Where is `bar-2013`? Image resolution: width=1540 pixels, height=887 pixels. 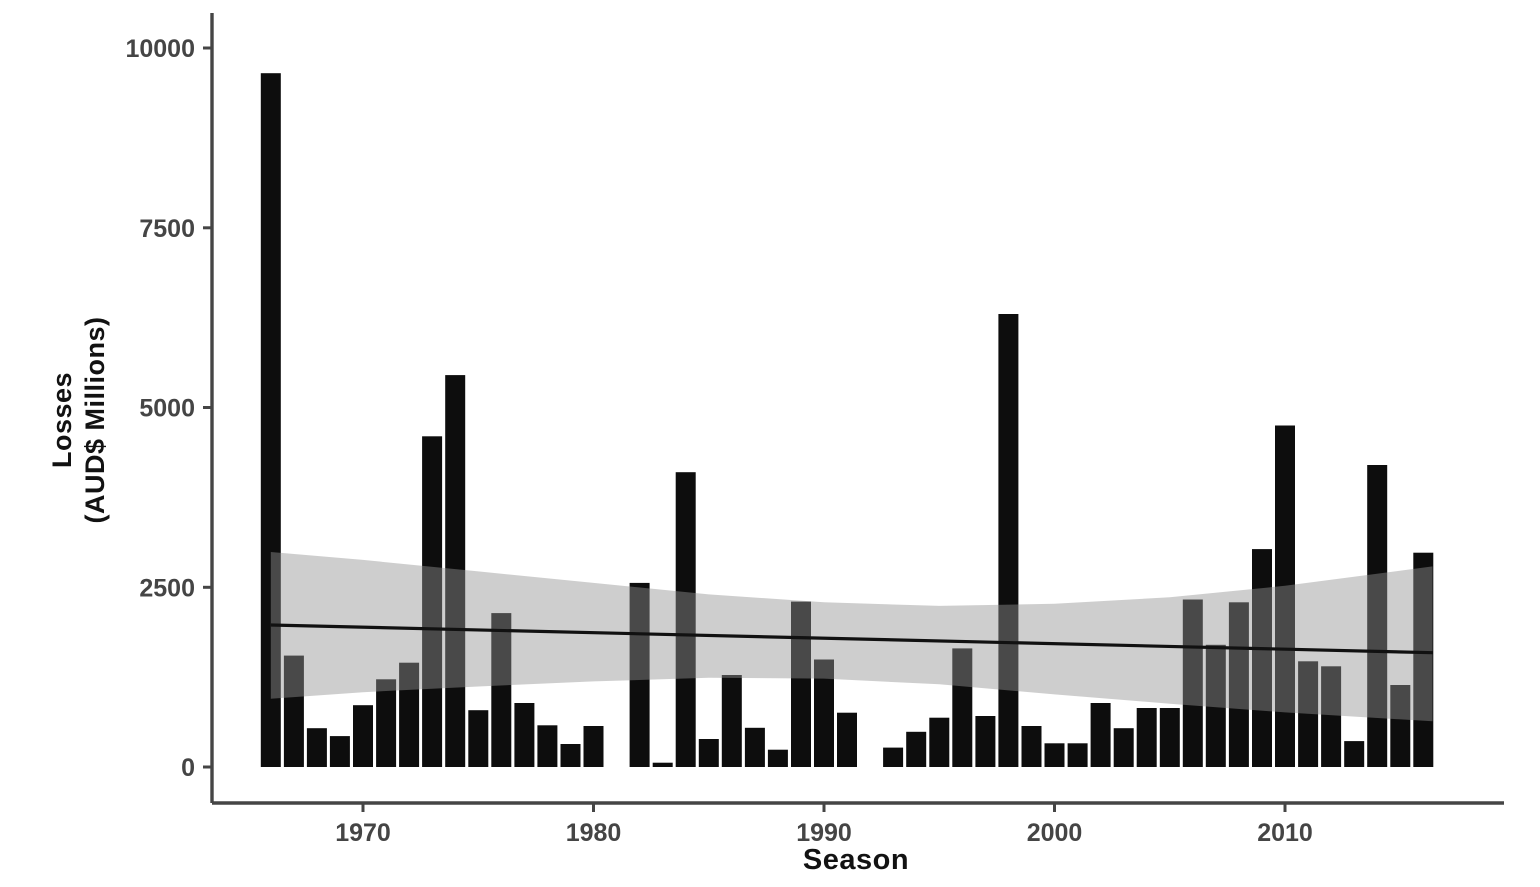
bar-2013 is located at coordinates (1354, 754).